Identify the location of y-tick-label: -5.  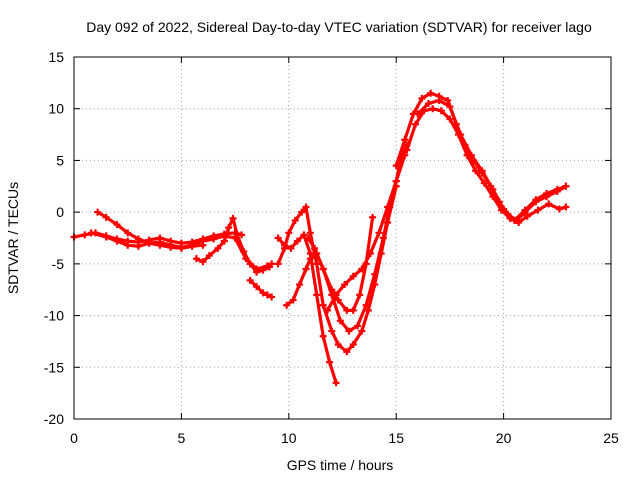
(58, 264).